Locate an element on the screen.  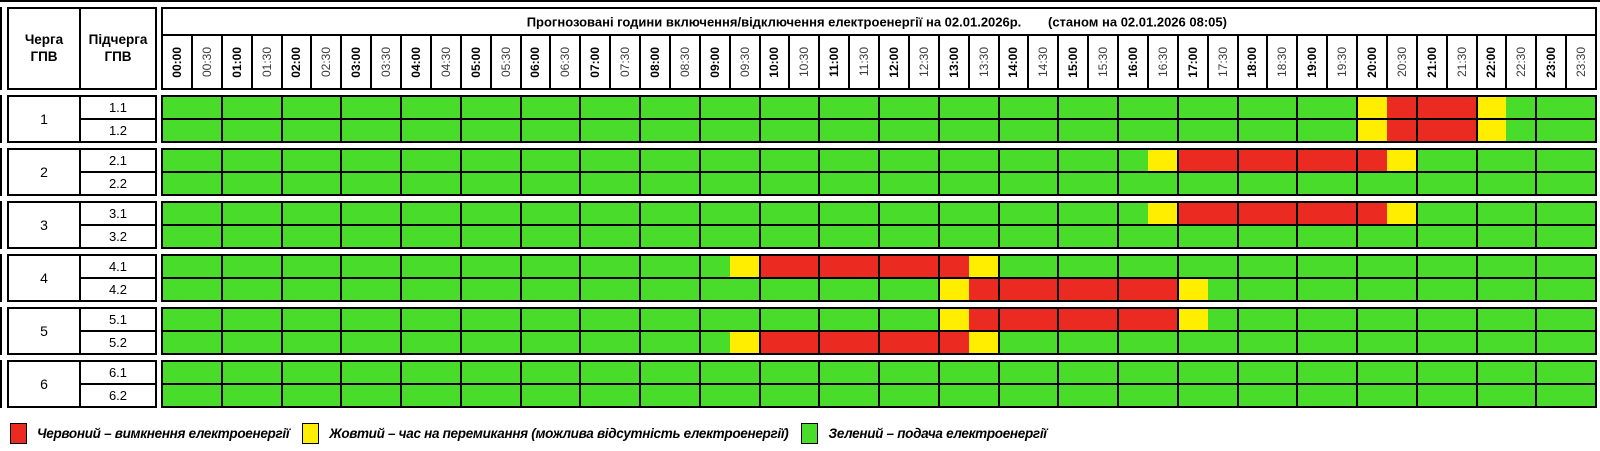
time-label: 12:00 is located at coordinates (893, 62).